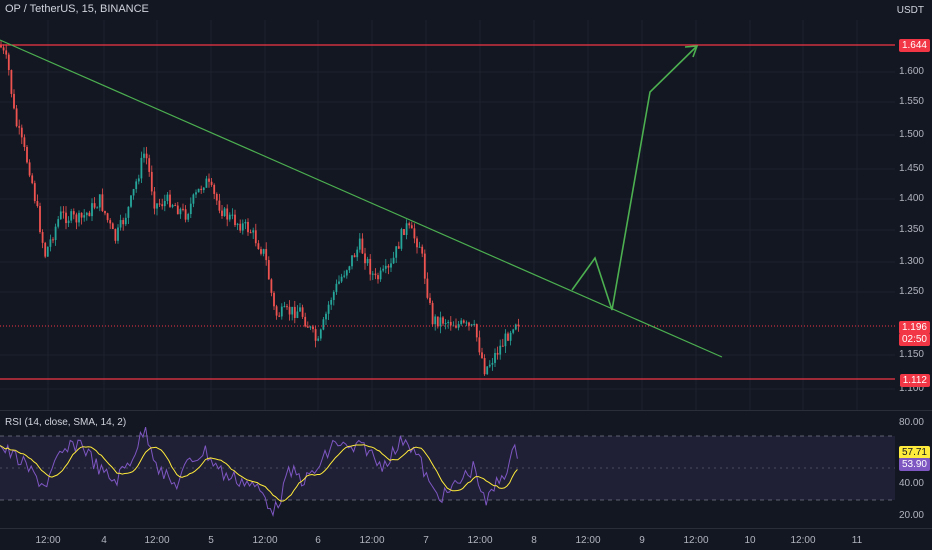  Describe the element at coordinates (911, 483) in the screenshot. I see `rsi-tick-40: 40.00` at that location.